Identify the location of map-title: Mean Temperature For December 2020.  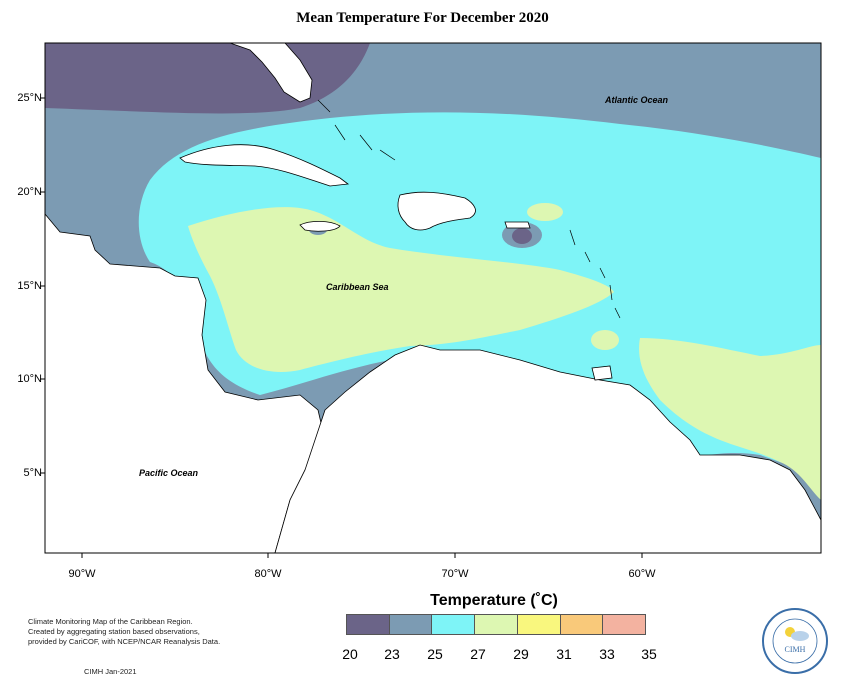
(422, 18).